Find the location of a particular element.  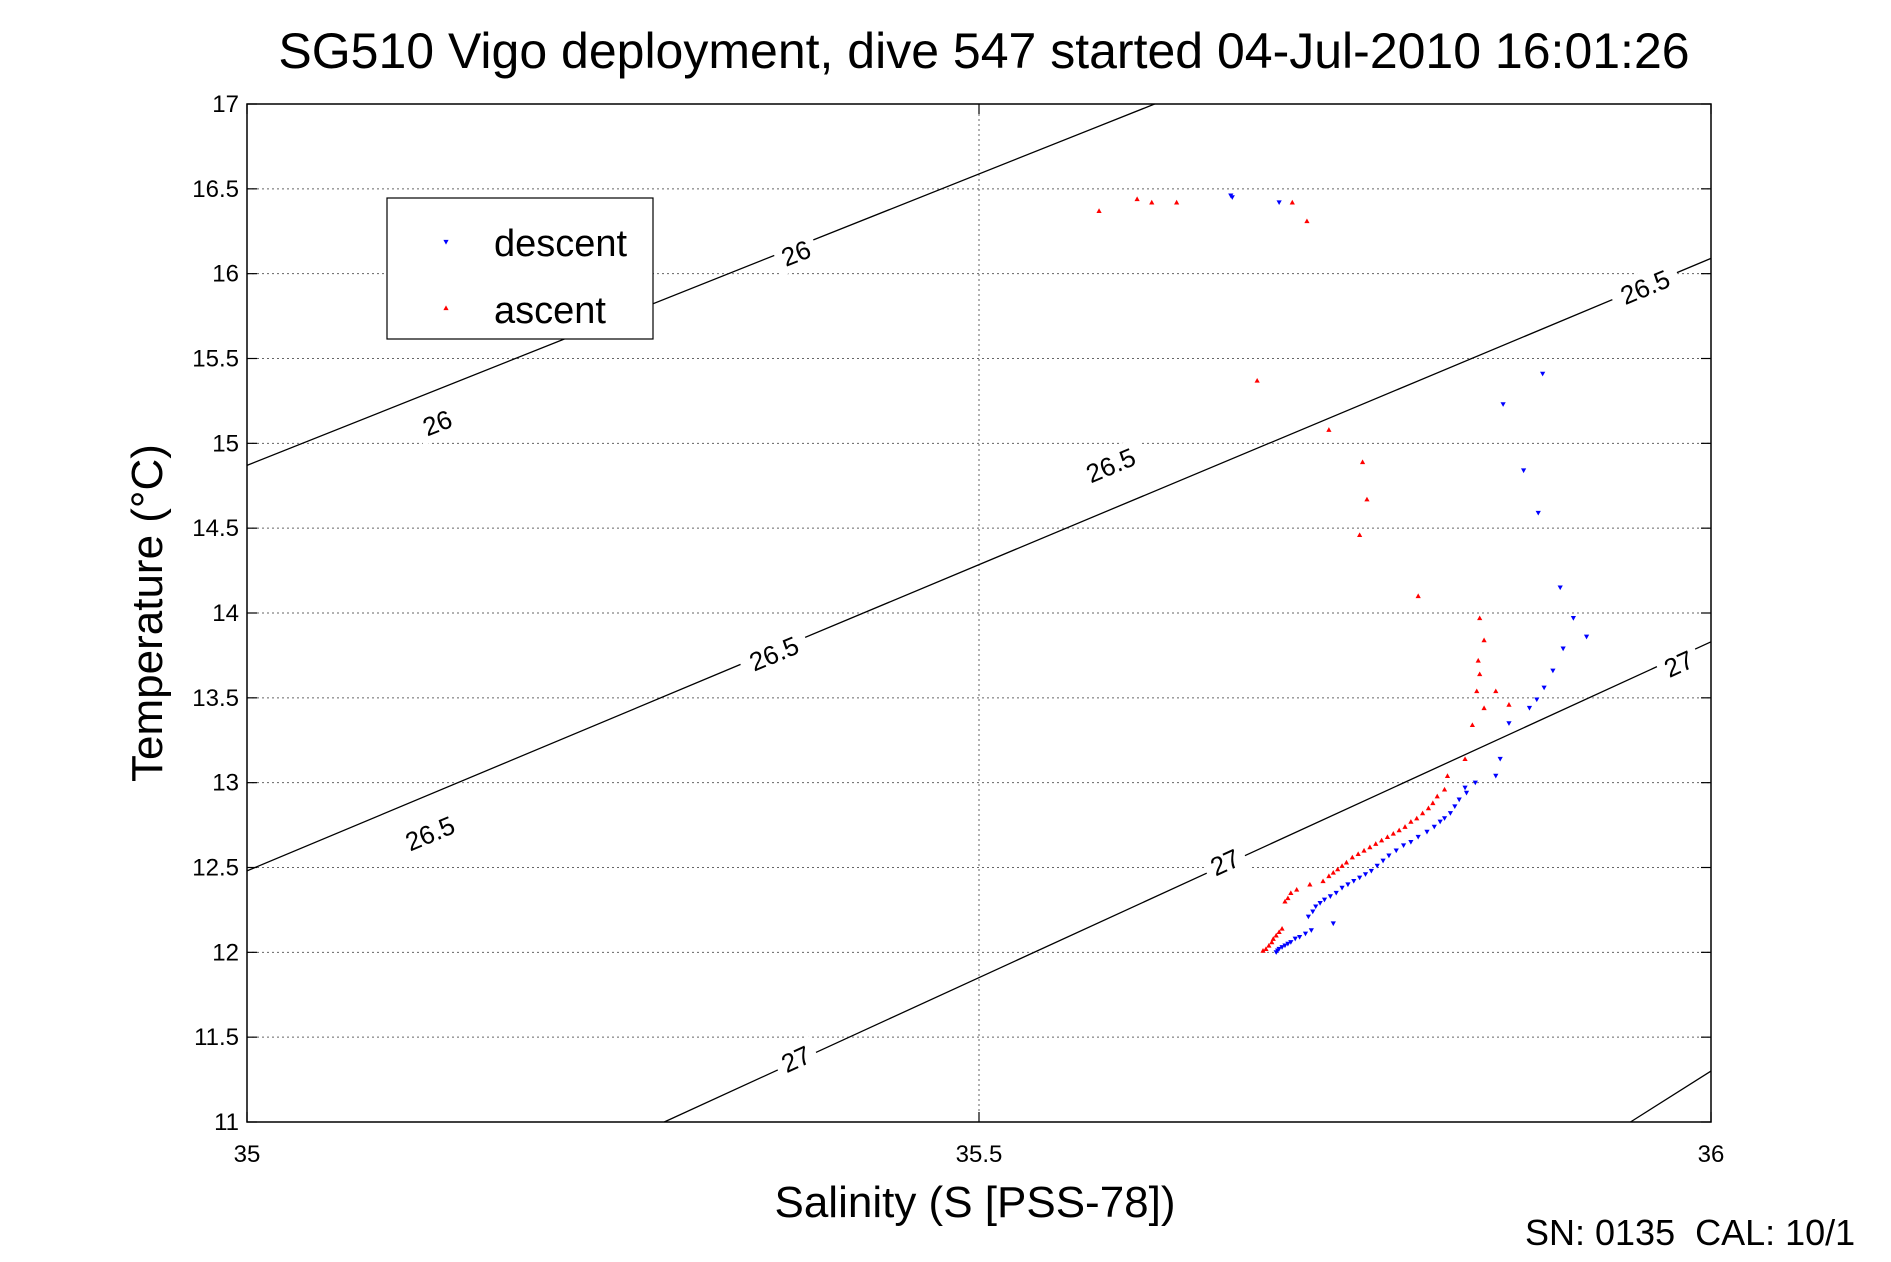

serial-calibration-footer: SN: 0135 CAL: 10/1 is located at coordinates (1690, 1232).